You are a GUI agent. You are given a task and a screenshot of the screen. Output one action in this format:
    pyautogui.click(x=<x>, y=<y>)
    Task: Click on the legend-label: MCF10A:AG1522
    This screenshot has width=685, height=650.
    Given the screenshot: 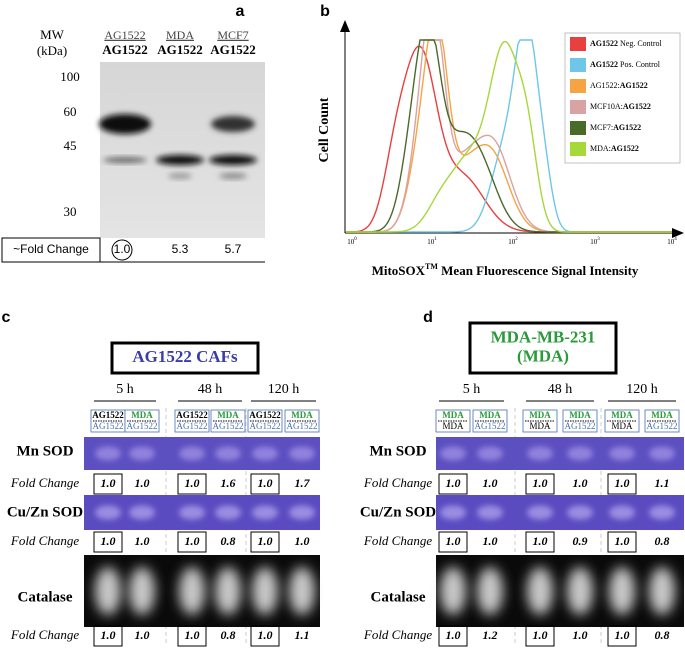 What is the action you would take?
    pyautogui.click(x=620, y=106)
    